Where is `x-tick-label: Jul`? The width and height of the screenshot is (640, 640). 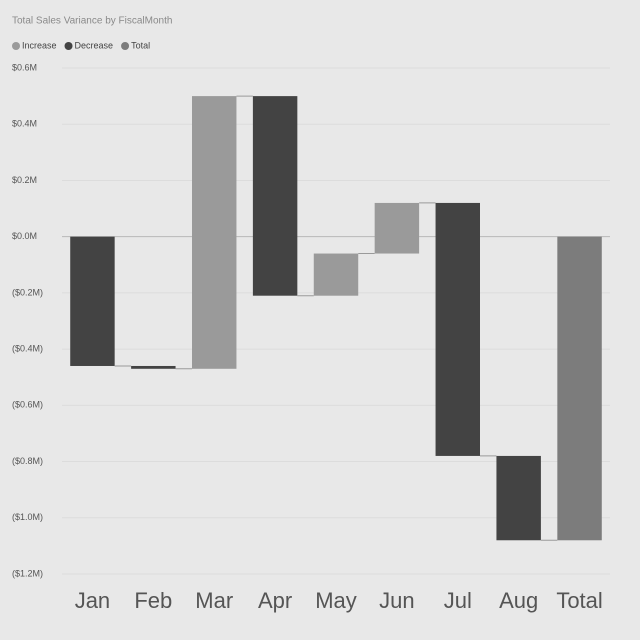 x-tick-label: Jul is located at coordinates (458, 600).